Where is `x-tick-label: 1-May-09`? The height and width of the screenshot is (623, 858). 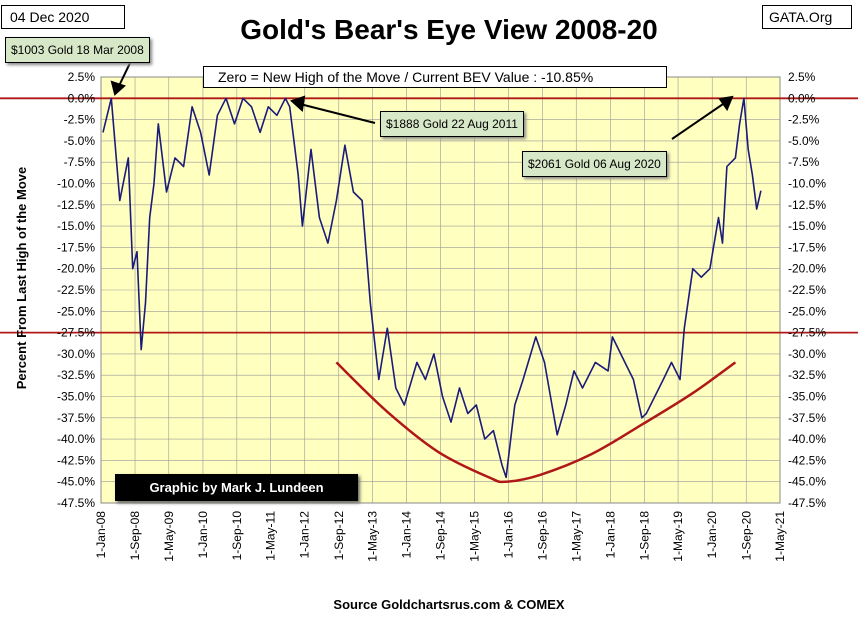 x-tick-label: 1-May-09 is located at coordinates (169, 536).